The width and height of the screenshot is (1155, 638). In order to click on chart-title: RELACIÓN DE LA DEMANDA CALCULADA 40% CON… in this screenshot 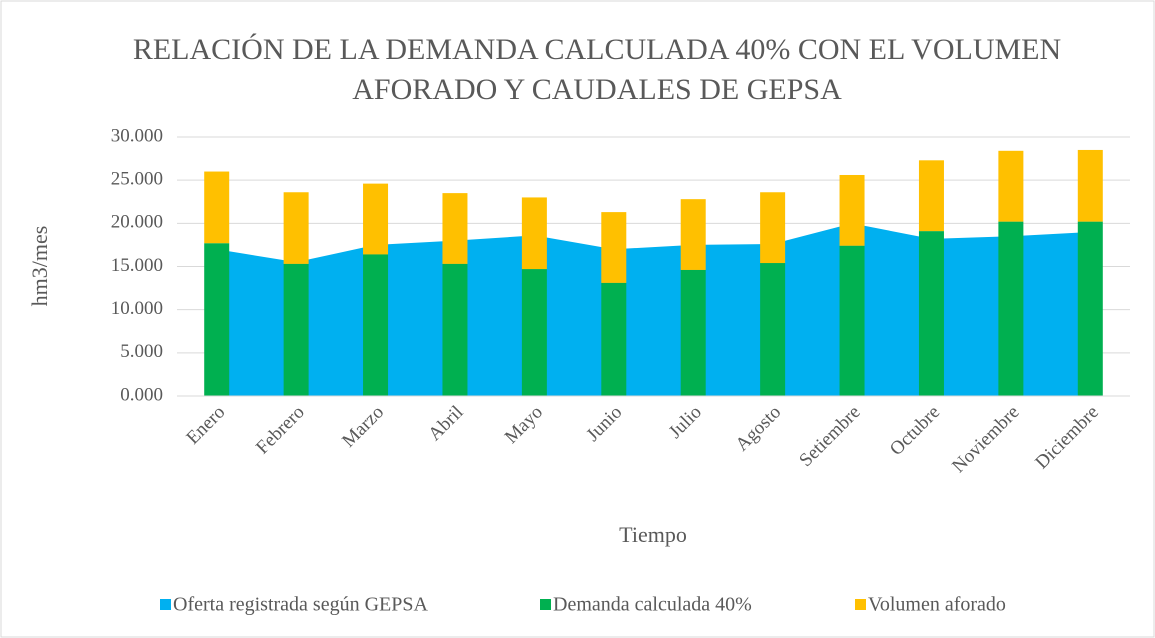, I will do `click(597, 49)`.